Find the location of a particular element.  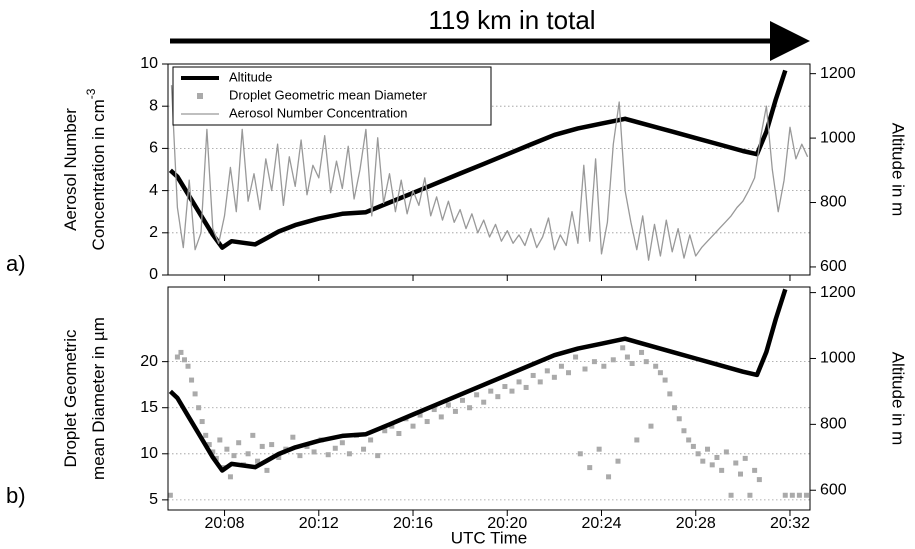

y-tick-label: 10 is located at coordinates (149, 63).